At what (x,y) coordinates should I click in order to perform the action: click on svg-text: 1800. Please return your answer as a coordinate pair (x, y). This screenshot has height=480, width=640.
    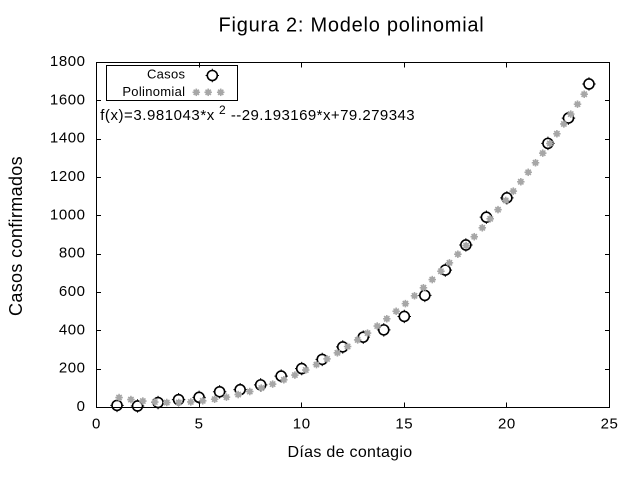
    Looking at the image, I should click on (68, 61).